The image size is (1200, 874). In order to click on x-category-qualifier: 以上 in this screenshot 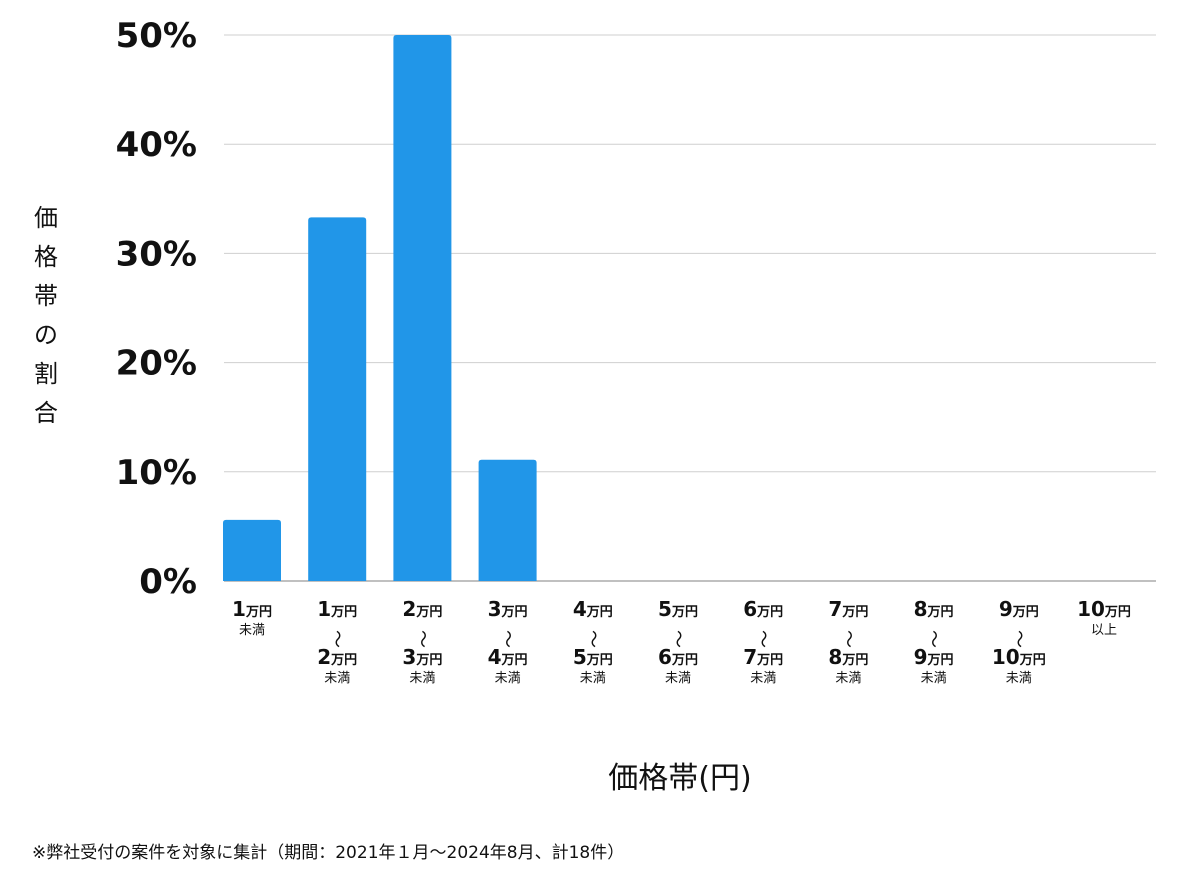, I will do `click(1104, 630)`.